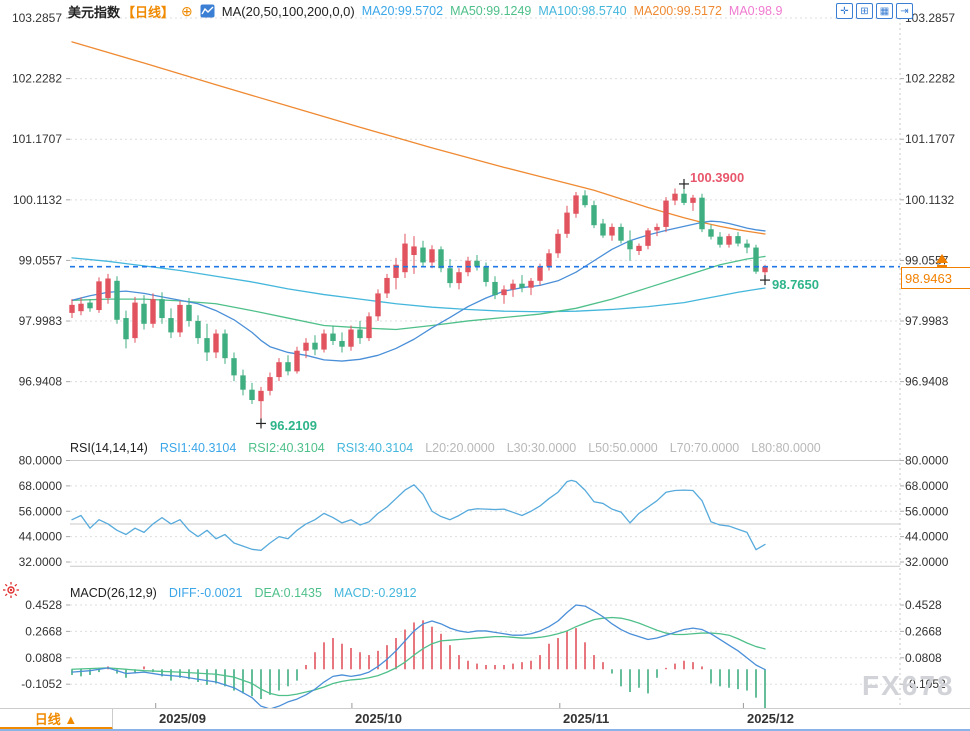 Image resolution: width=970 pixels, height=731 pixels. Describe the element at coordinates (56, 719) in the screenshot. I see `period-tab-daily: 日线 ▲` at that location.